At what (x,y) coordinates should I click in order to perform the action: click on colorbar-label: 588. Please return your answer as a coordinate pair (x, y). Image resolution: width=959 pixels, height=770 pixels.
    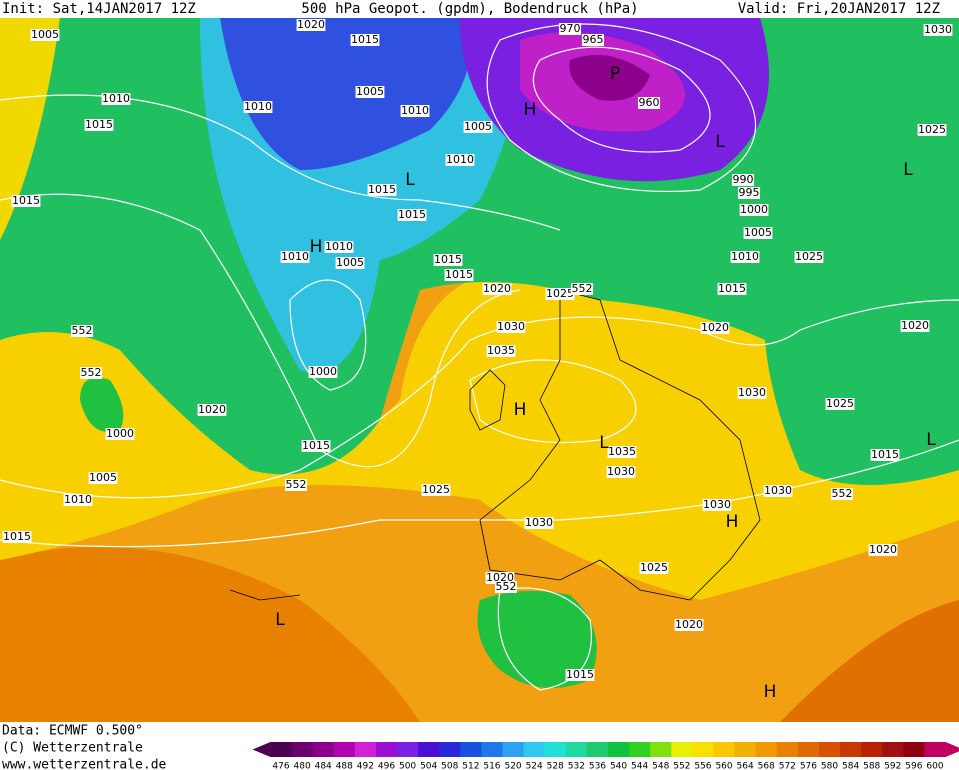
    Looking at the image, I should click on (871, 766).